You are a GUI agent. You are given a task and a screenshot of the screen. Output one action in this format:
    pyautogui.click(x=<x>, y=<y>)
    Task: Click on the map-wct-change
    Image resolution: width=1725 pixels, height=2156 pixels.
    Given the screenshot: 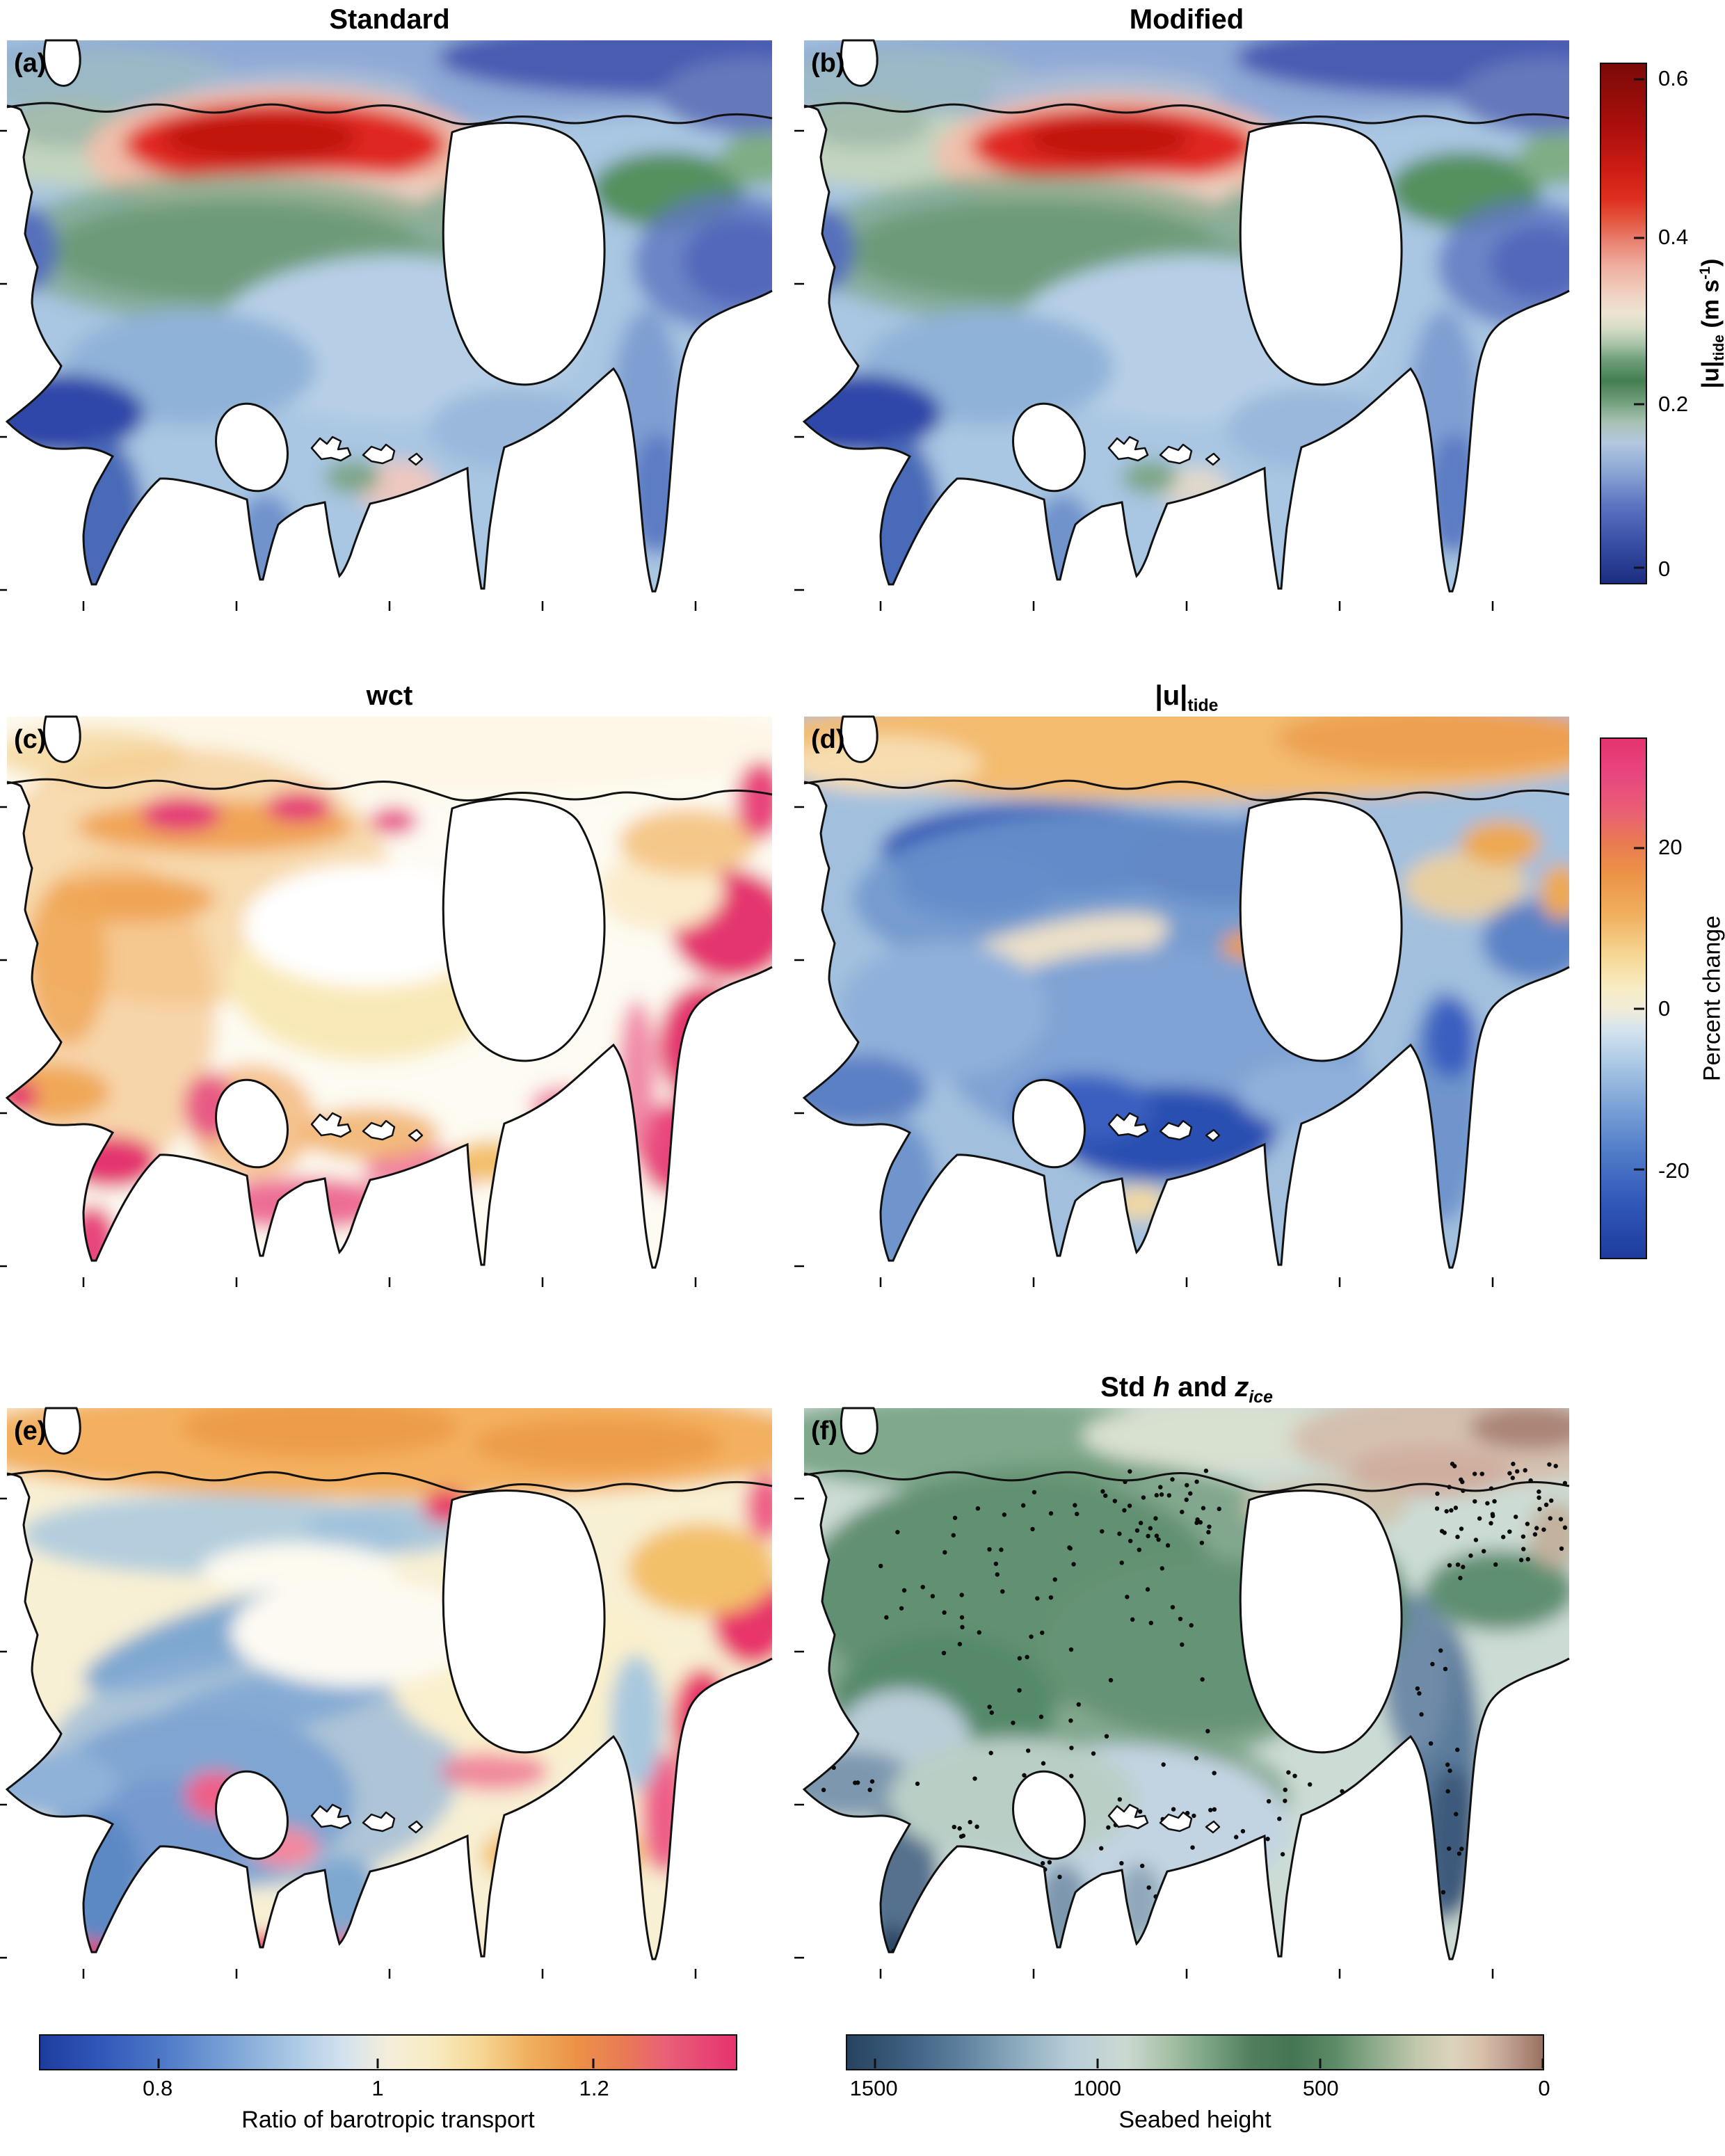 What is the action you would take?
    pyautogui.click(x=386, y=1001)
    